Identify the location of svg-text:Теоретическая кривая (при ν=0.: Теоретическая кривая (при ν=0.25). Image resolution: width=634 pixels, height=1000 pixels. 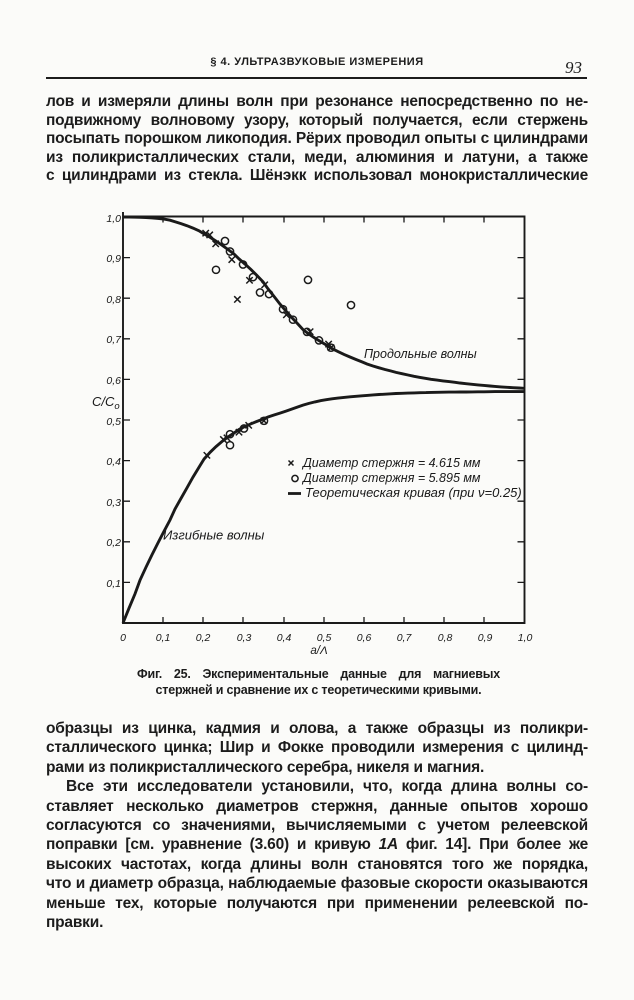
(413, 492).